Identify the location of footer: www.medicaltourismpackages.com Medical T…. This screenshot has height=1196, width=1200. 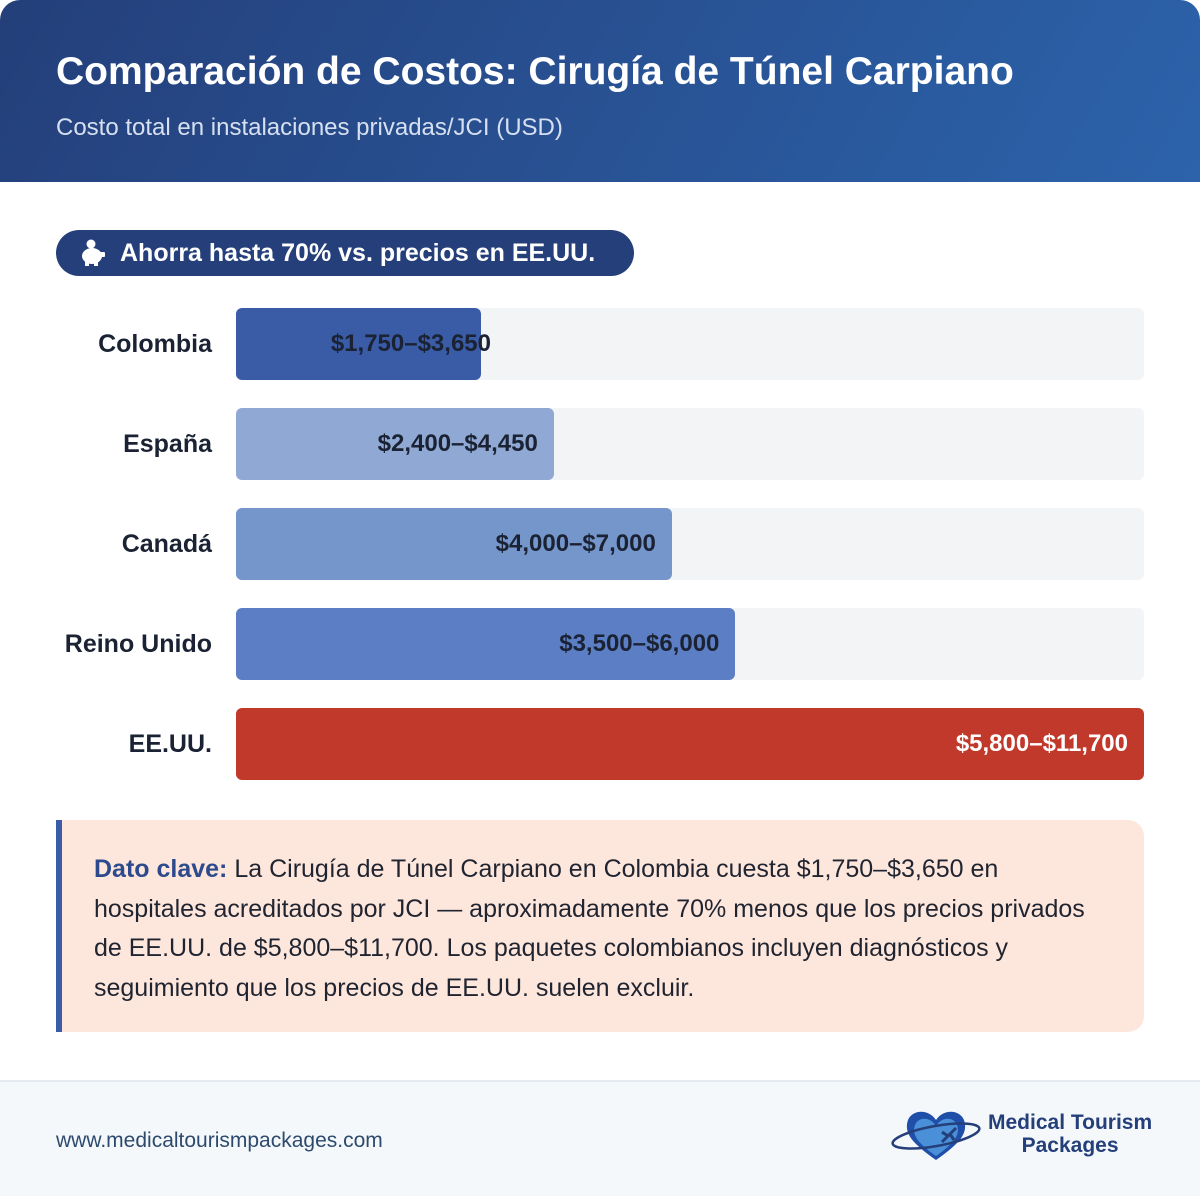
(600, 1138).